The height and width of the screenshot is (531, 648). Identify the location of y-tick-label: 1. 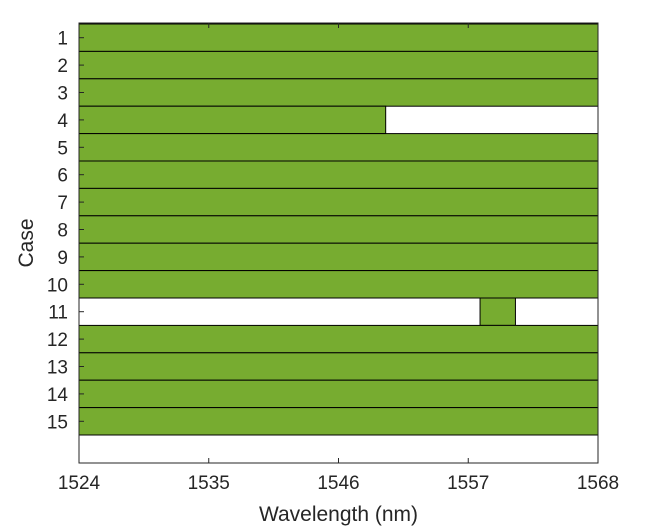
(62, 39).